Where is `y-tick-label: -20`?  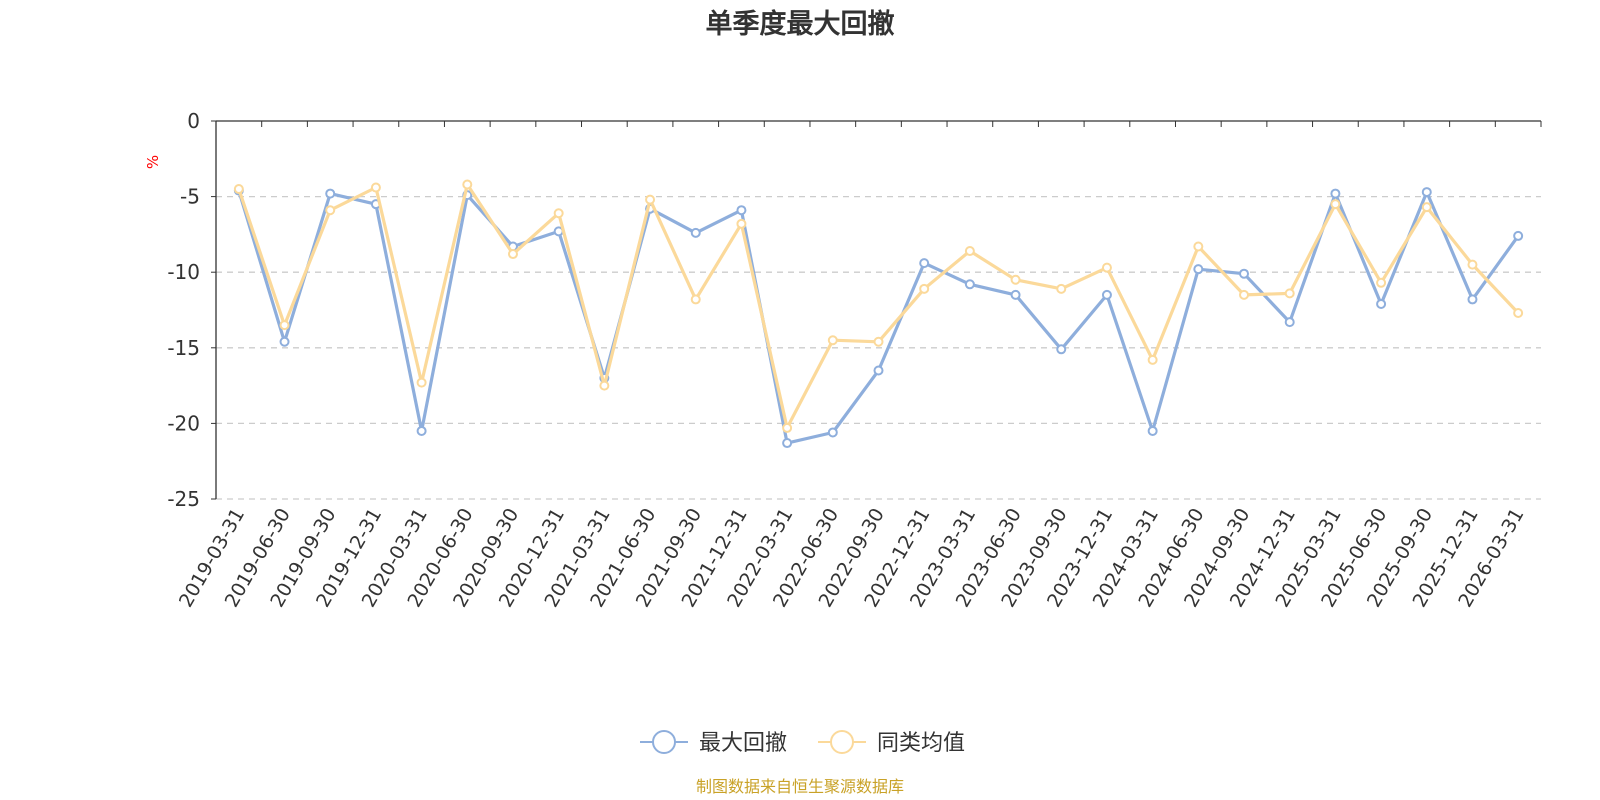
y-tick-label: -20 is located at coordinates (183, 423).